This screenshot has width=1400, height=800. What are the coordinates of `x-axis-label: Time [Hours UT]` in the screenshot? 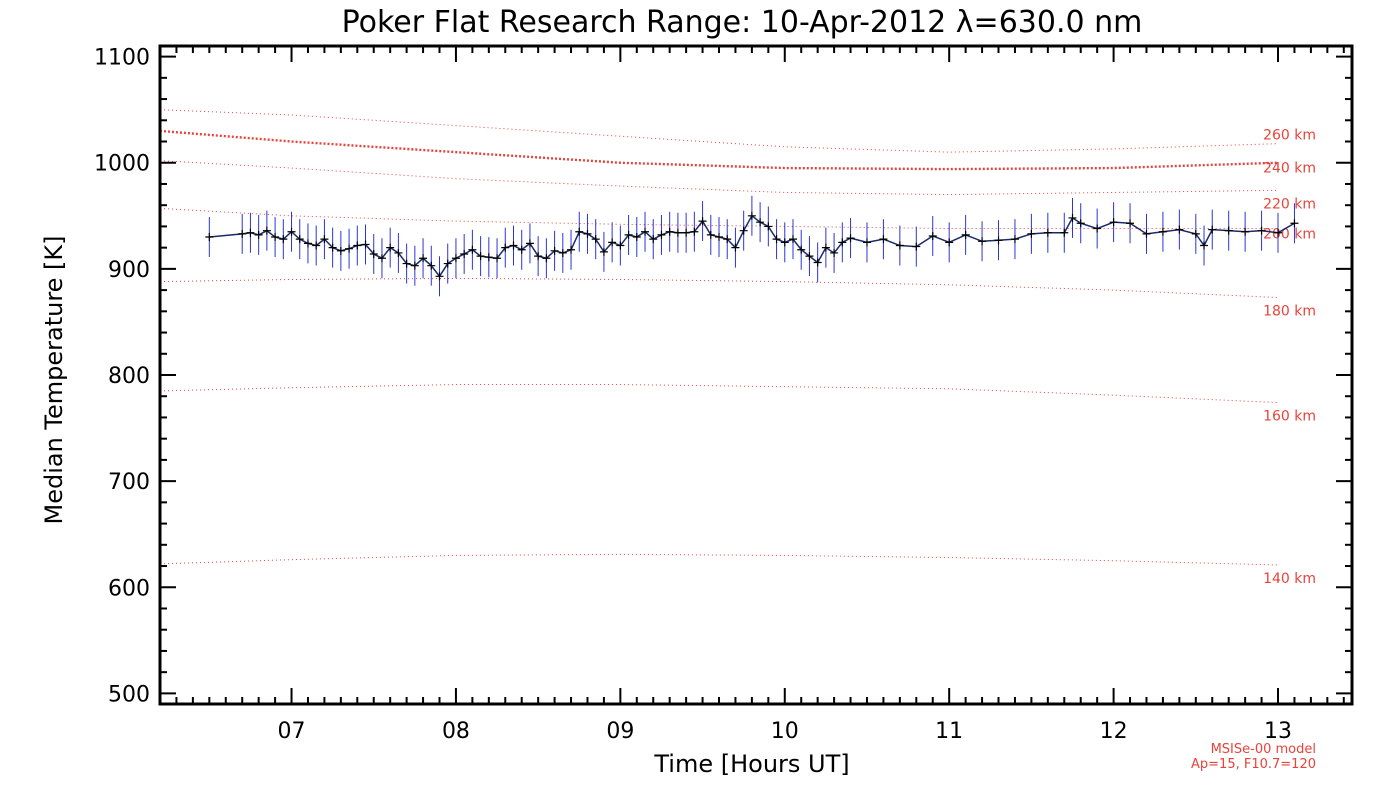 It's located at (751, 764).